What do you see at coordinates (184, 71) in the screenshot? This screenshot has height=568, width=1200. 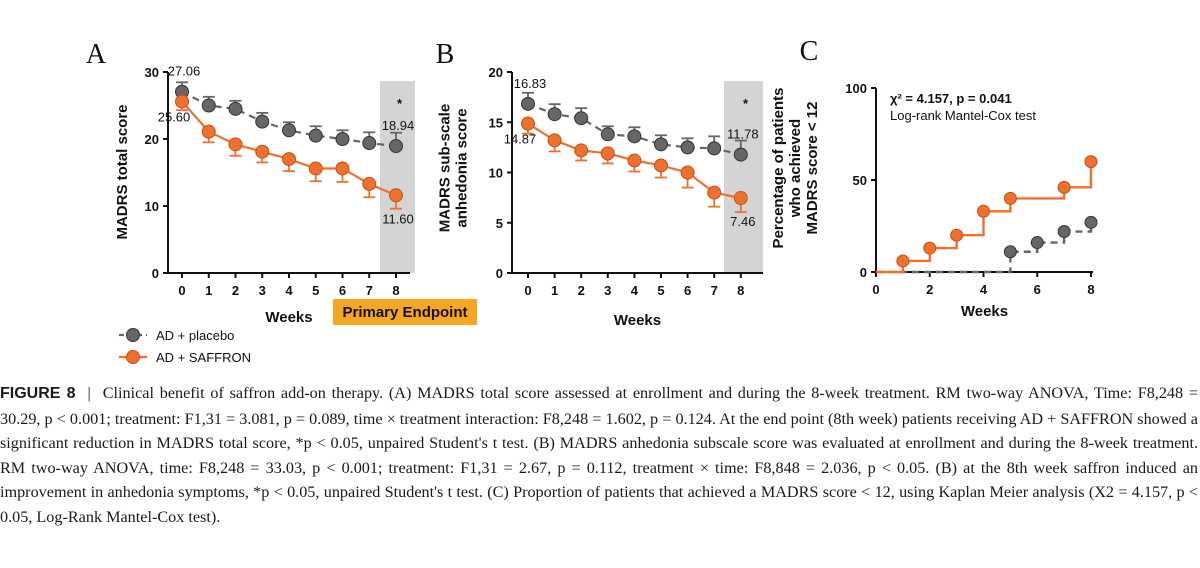 I see `data-label: 27.06` at bounding box center [184, 71].